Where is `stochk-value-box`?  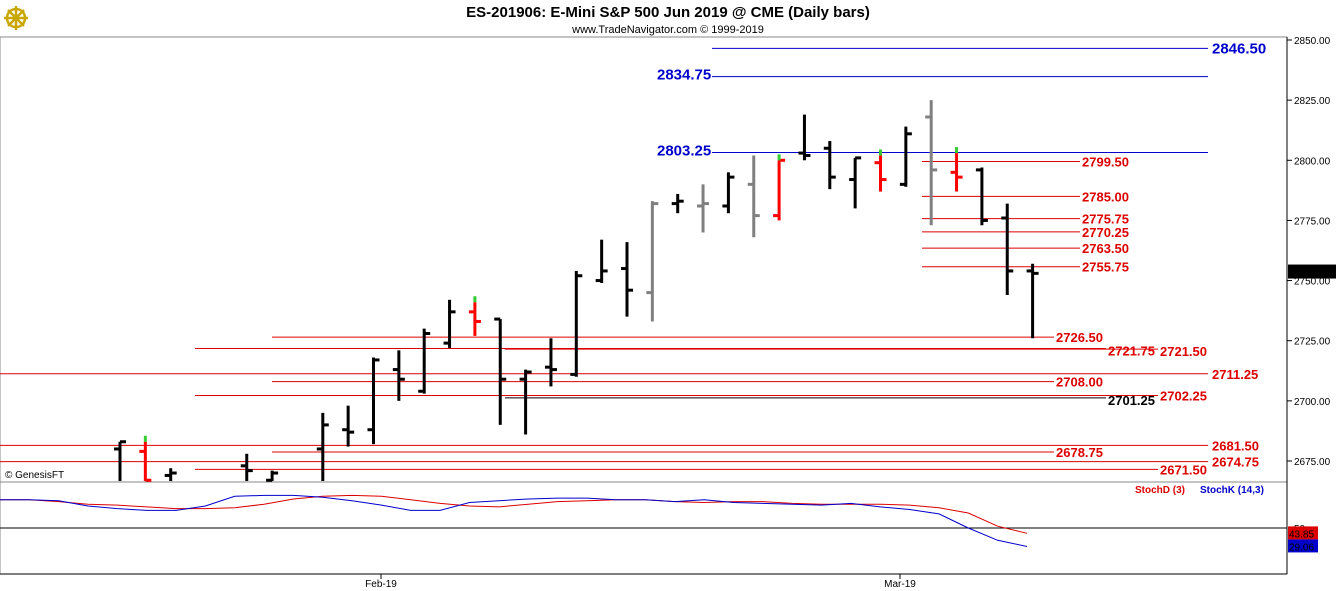 stochk-value-box is located at coordinates (1303, 546).